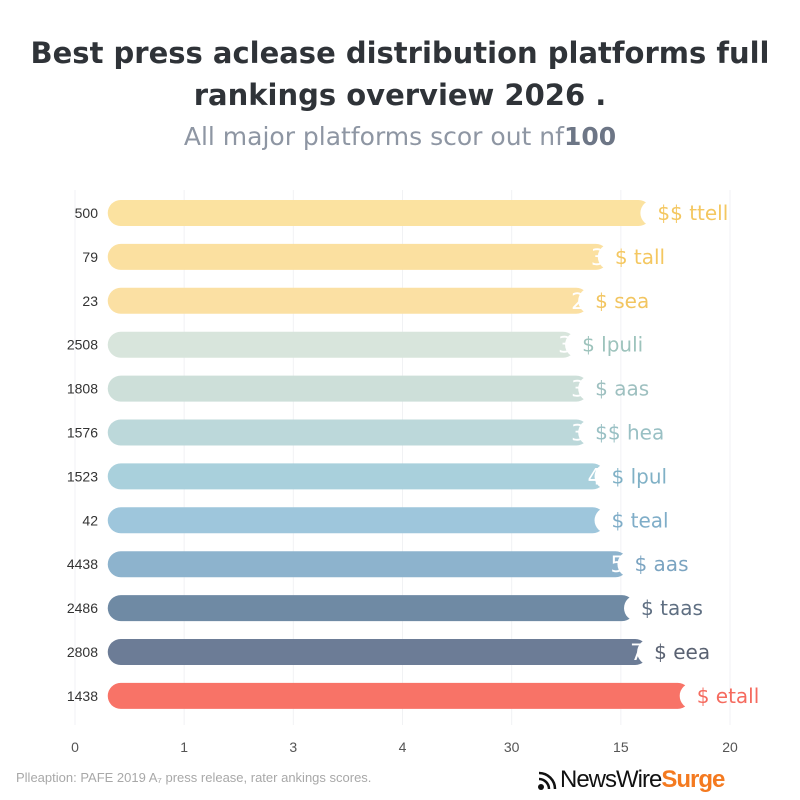 This screenshot has width=800, height=800. What do you see at coordinates (640, 520) in the screenshot?
I see `bar-end-label: $ teal` at bounding box center [640, 520].